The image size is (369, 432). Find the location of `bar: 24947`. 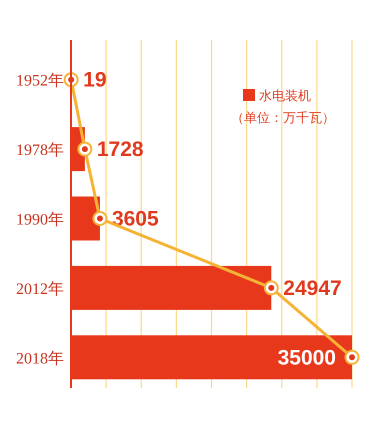

bar: 24947 is located at coordinates (206, 288).